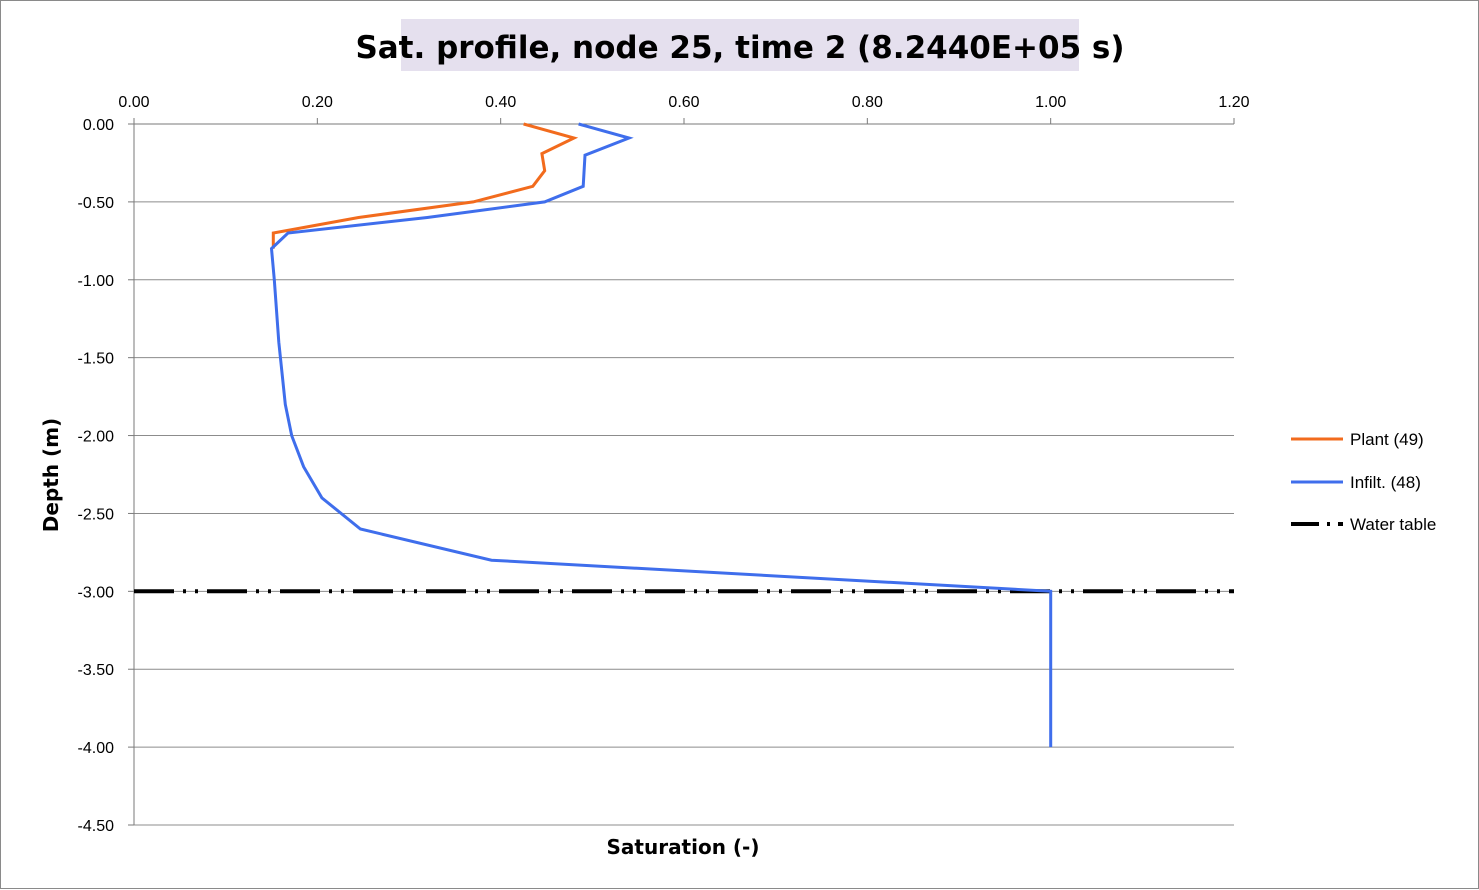 Image resolution: width=1479 pixels, height=890 pixels. I want to click on x-tick-label: 1.20, so click(1233, 102).